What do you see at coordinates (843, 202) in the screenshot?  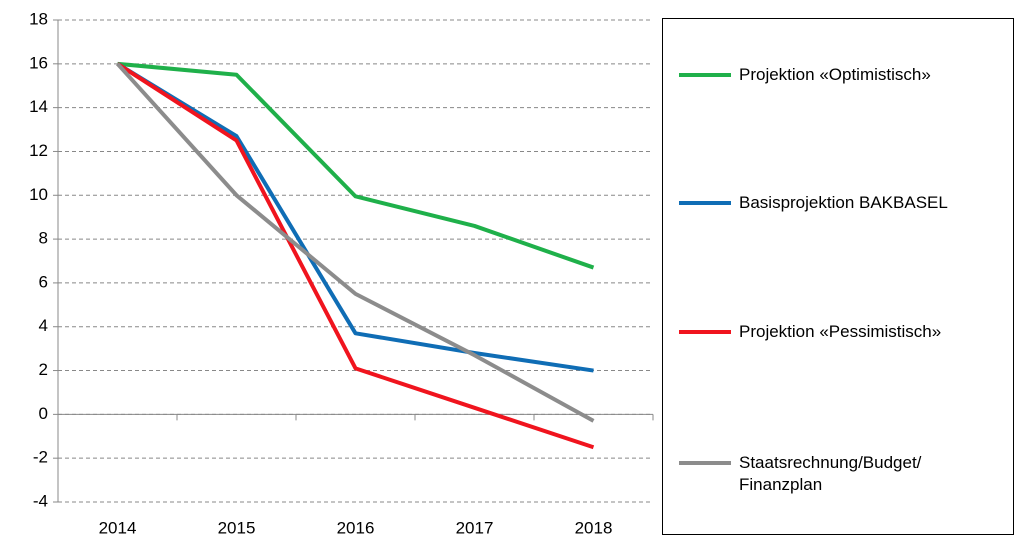 I see `legend-label: Basisprojektion BAKBASEL` at bounding box center [843, 202].